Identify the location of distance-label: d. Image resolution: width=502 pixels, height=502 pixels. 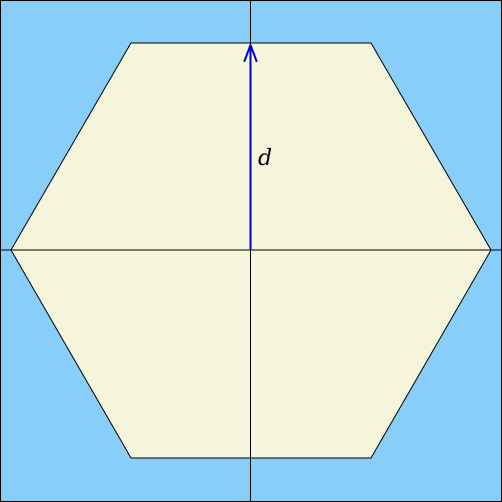
(265, 158).